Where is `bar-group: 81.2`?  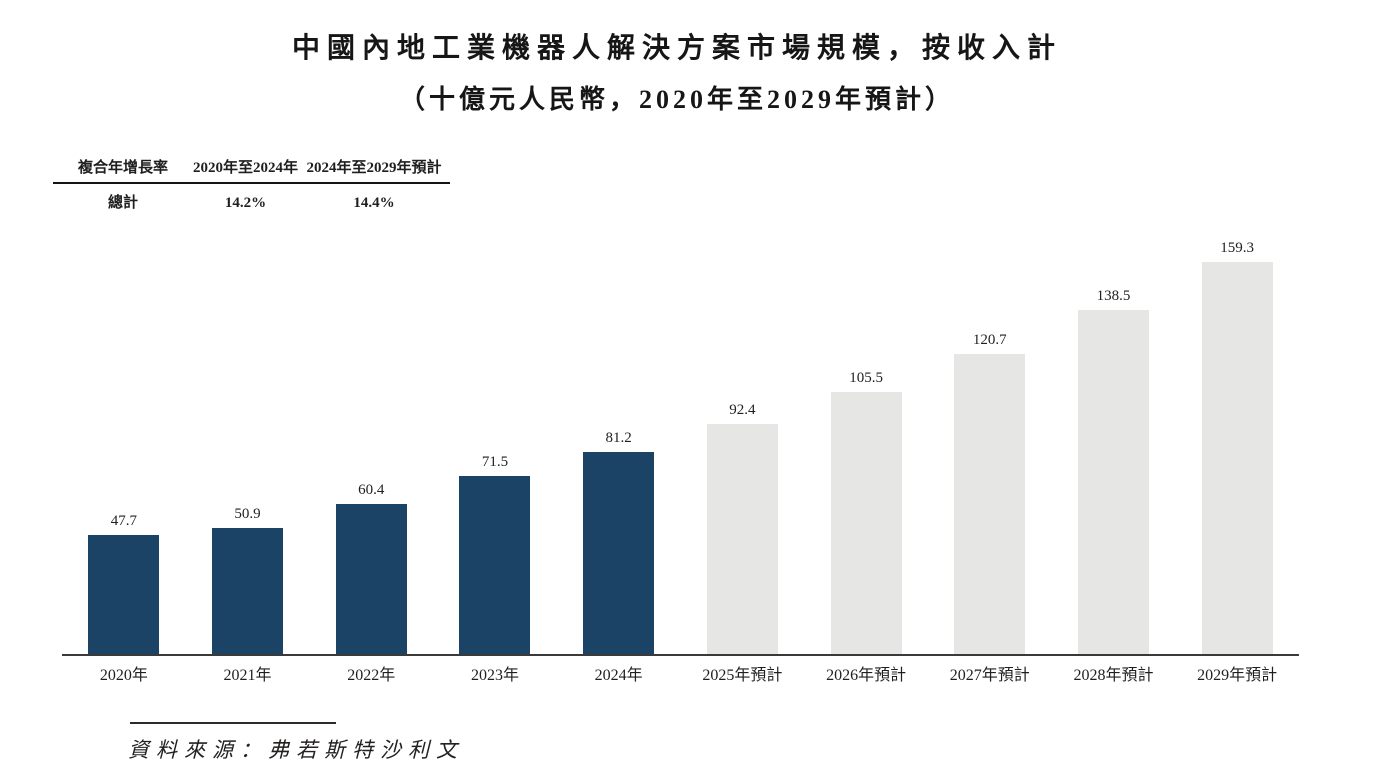
bar-group: 81.2 is located at coordinates (619, 447).